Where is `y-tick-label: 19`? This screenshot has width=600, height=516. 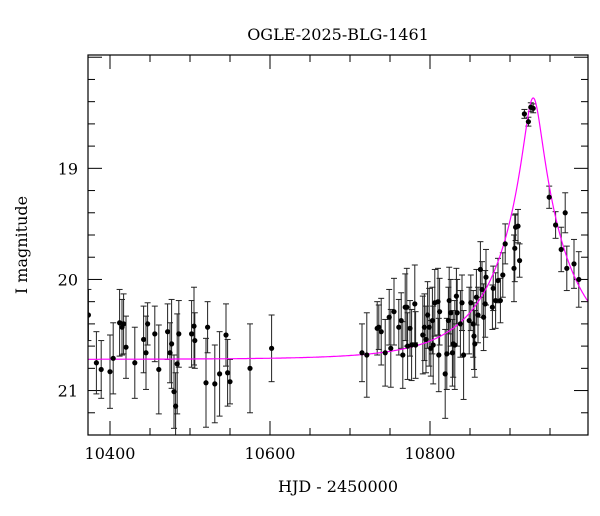
y-tick-label: 19 is located at coordinates (68, 168).